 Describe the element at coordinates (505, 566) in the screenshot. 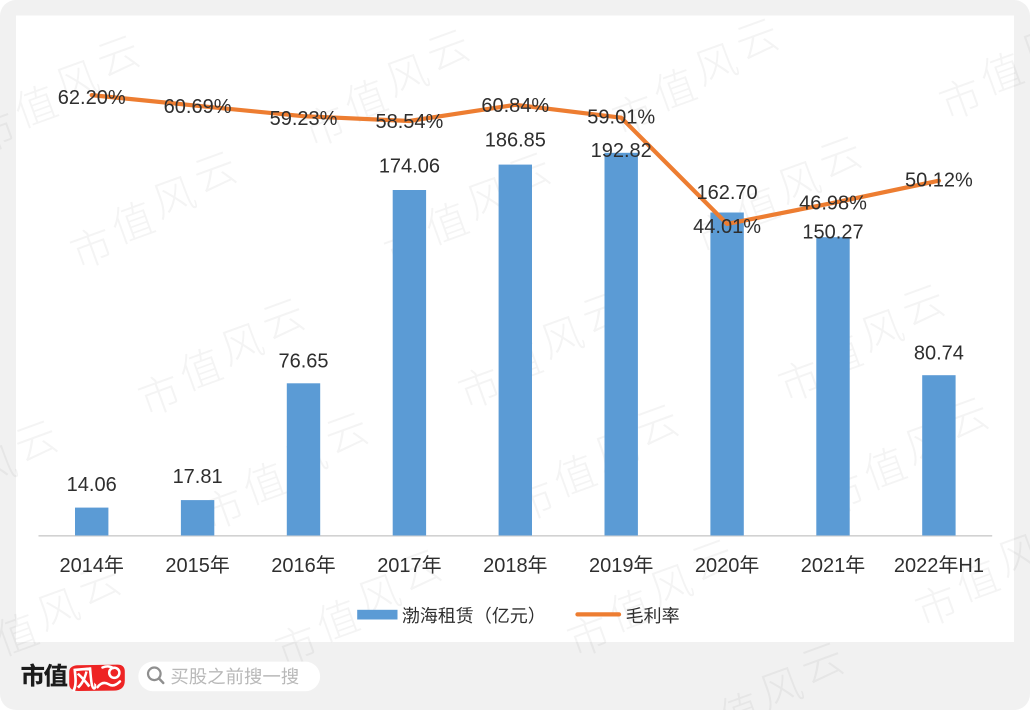

I see `svg-text: 2018` at that location.